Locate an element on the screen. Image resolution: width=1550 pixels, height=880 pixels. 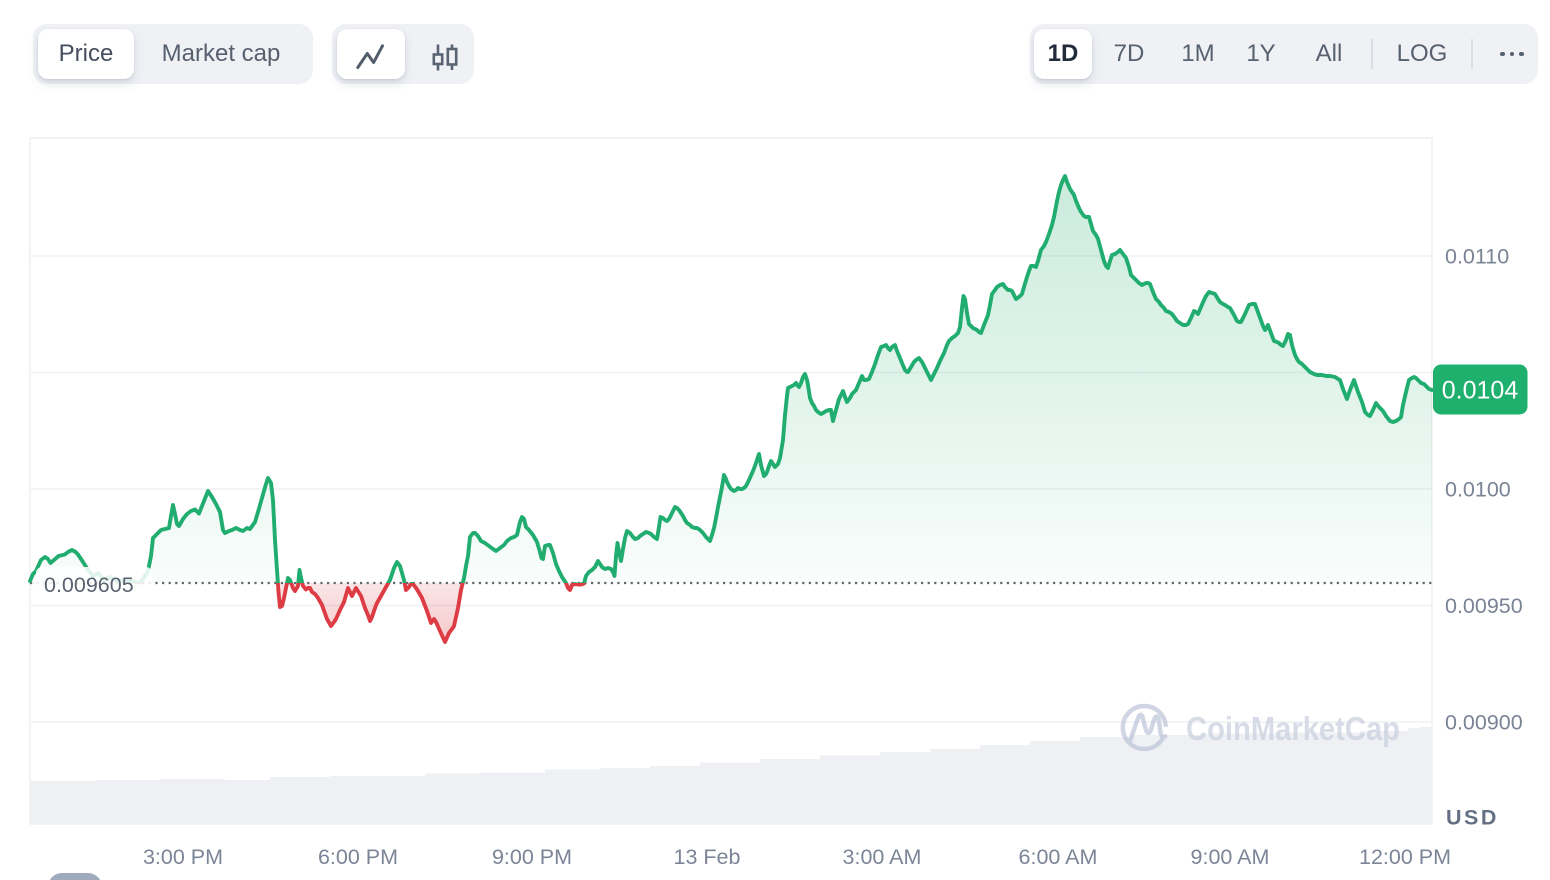
svg-text: CoinMarketCap is located at coordinates (1293, 728).